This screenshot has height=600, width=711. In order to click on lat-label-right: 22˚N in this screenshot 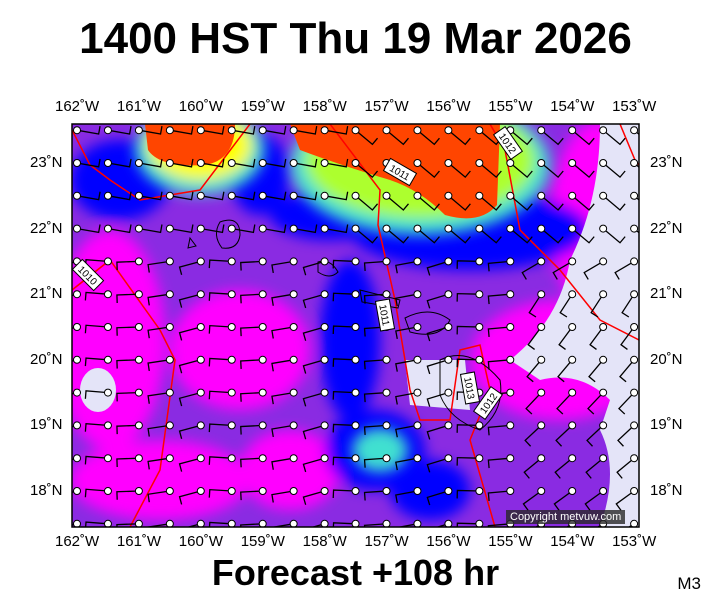, I will do `click(666, 228)`.